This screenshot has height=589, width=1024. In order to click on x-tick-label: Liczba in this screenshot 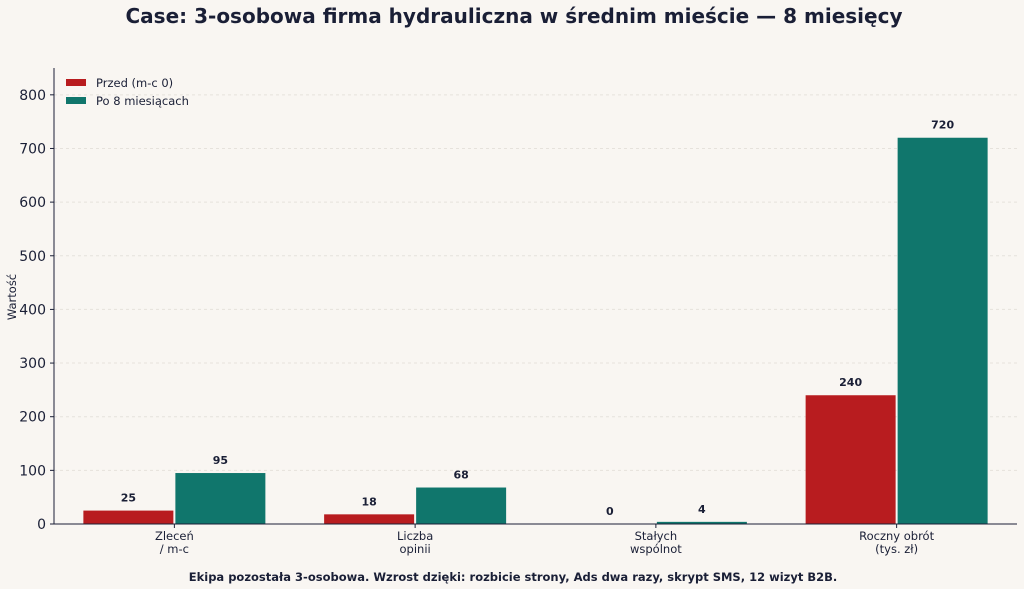, I will do `click(415, 536)`.